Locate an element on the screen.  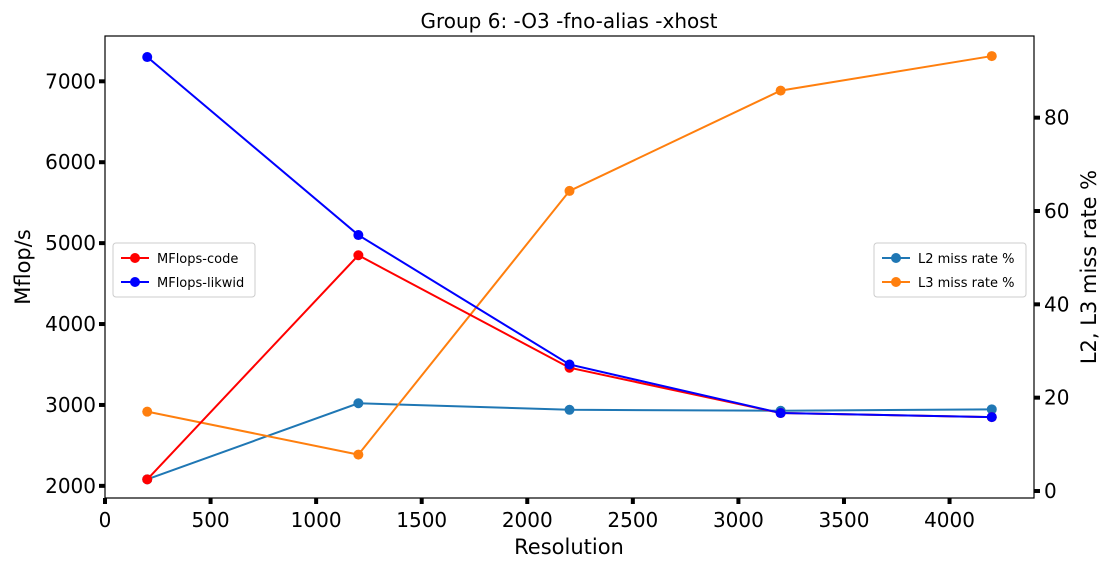
l2-miss-rate-legend-label: L2 miss rate % is located at coordinates (966, 259).